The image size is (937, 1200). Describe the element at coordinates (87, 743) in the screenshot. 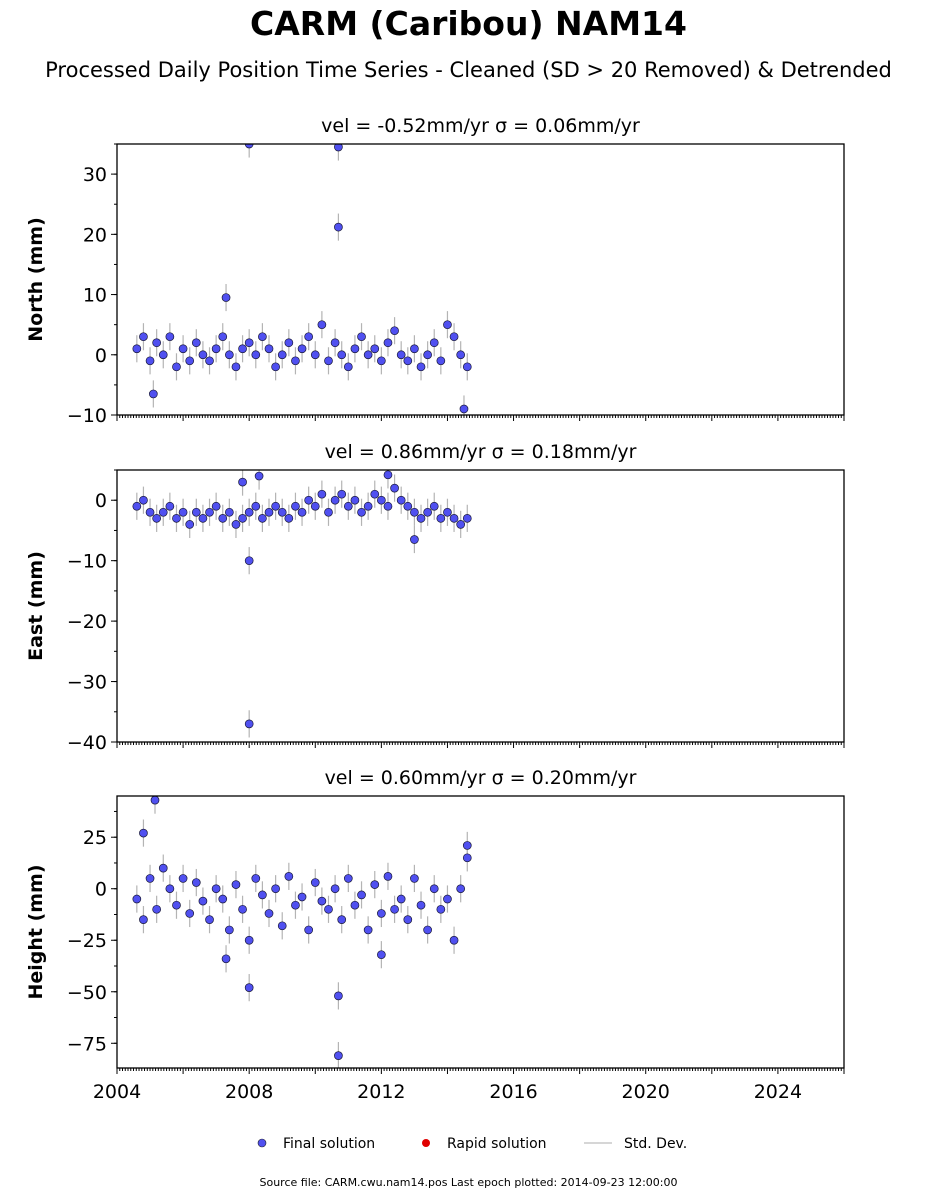

I see `y-tick-label: −40` at that location.